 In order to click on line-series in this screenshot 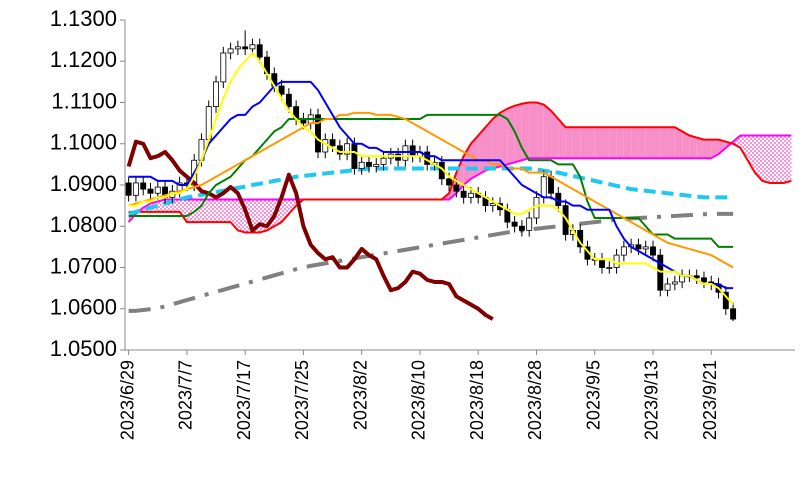, I will do `click(431, 191)`.